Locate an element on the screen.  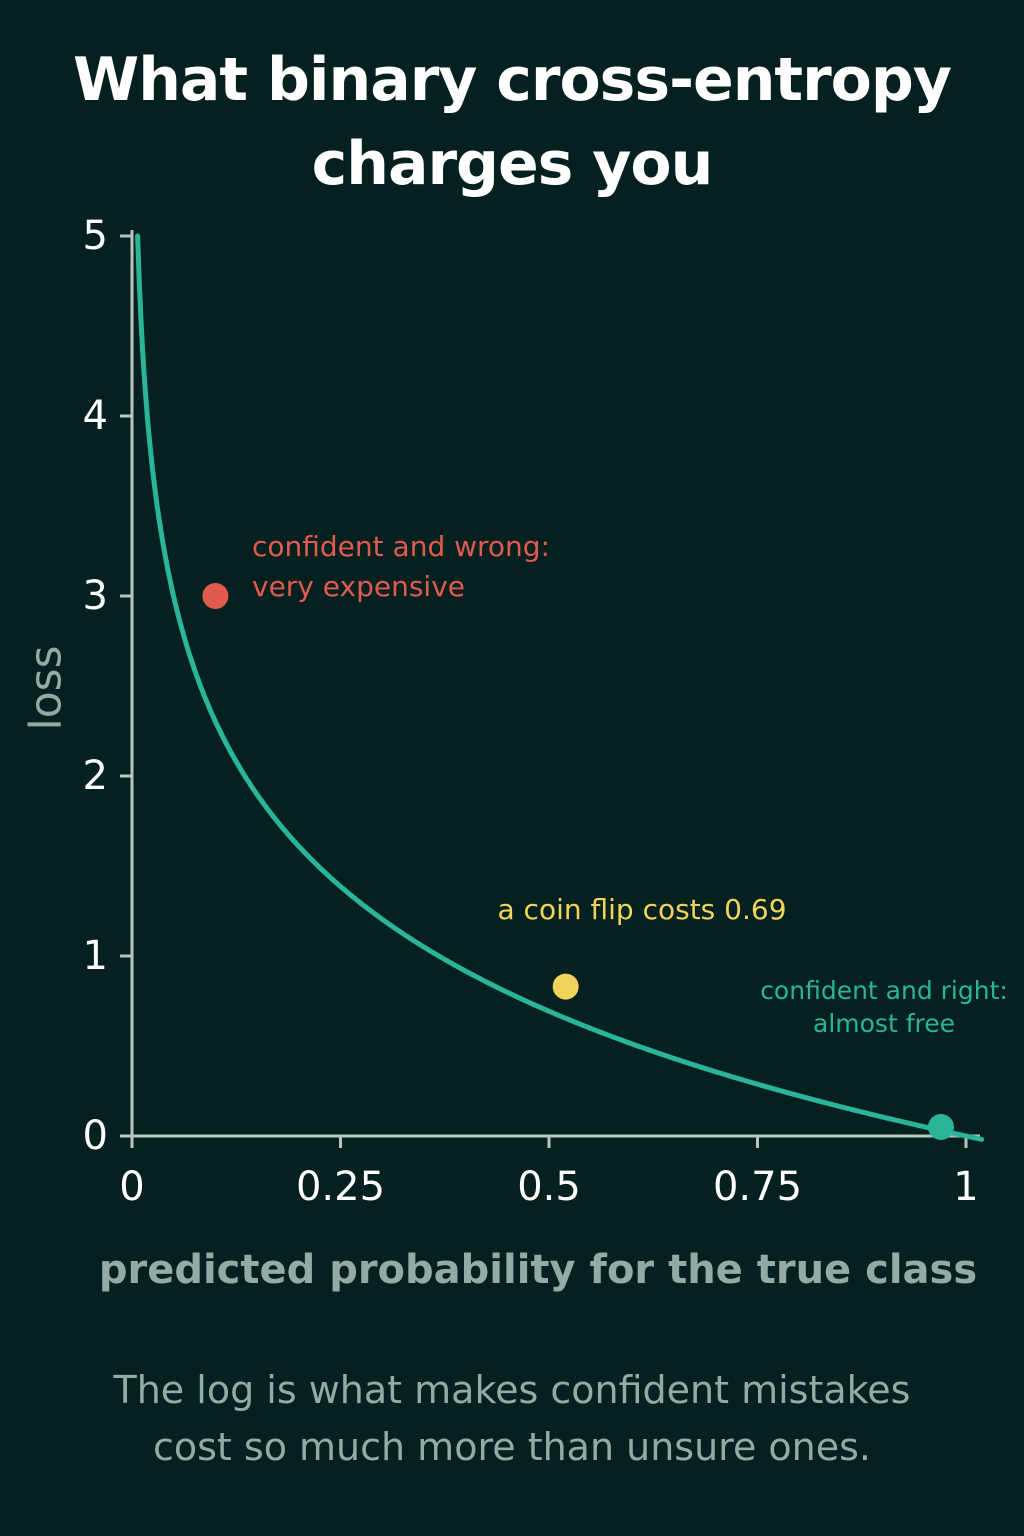
y-ticks: 0 1 2 3 4 5 is located at coordinates (107, 686).